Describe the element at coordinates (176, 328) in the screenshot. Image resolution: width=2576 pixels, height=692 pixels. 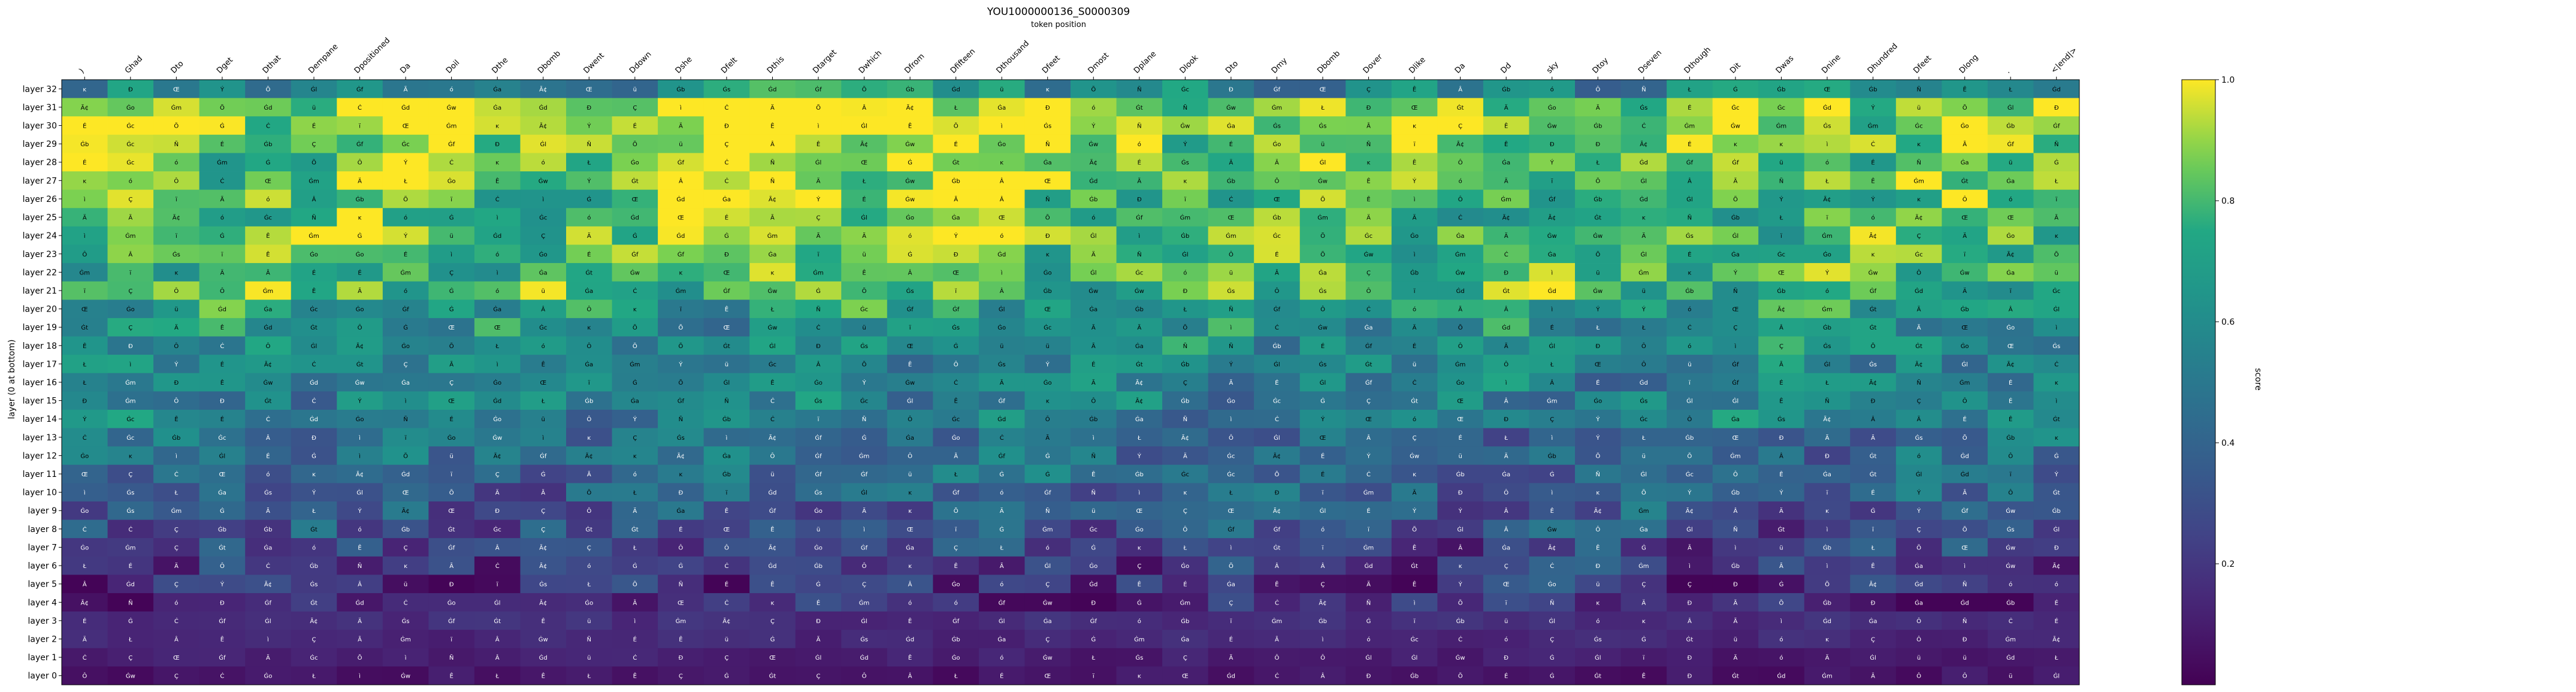
I see `heatmap-cell-label: Ä` at that location.